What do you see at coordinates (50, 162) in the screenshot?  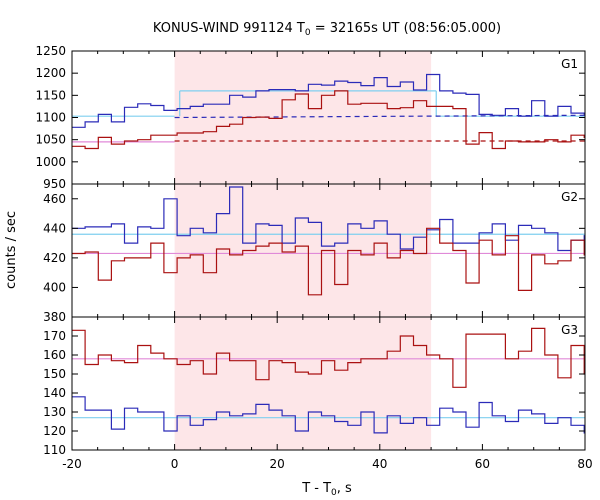 I see `y-tick-label: 1000` at bounding box center [50, 162].